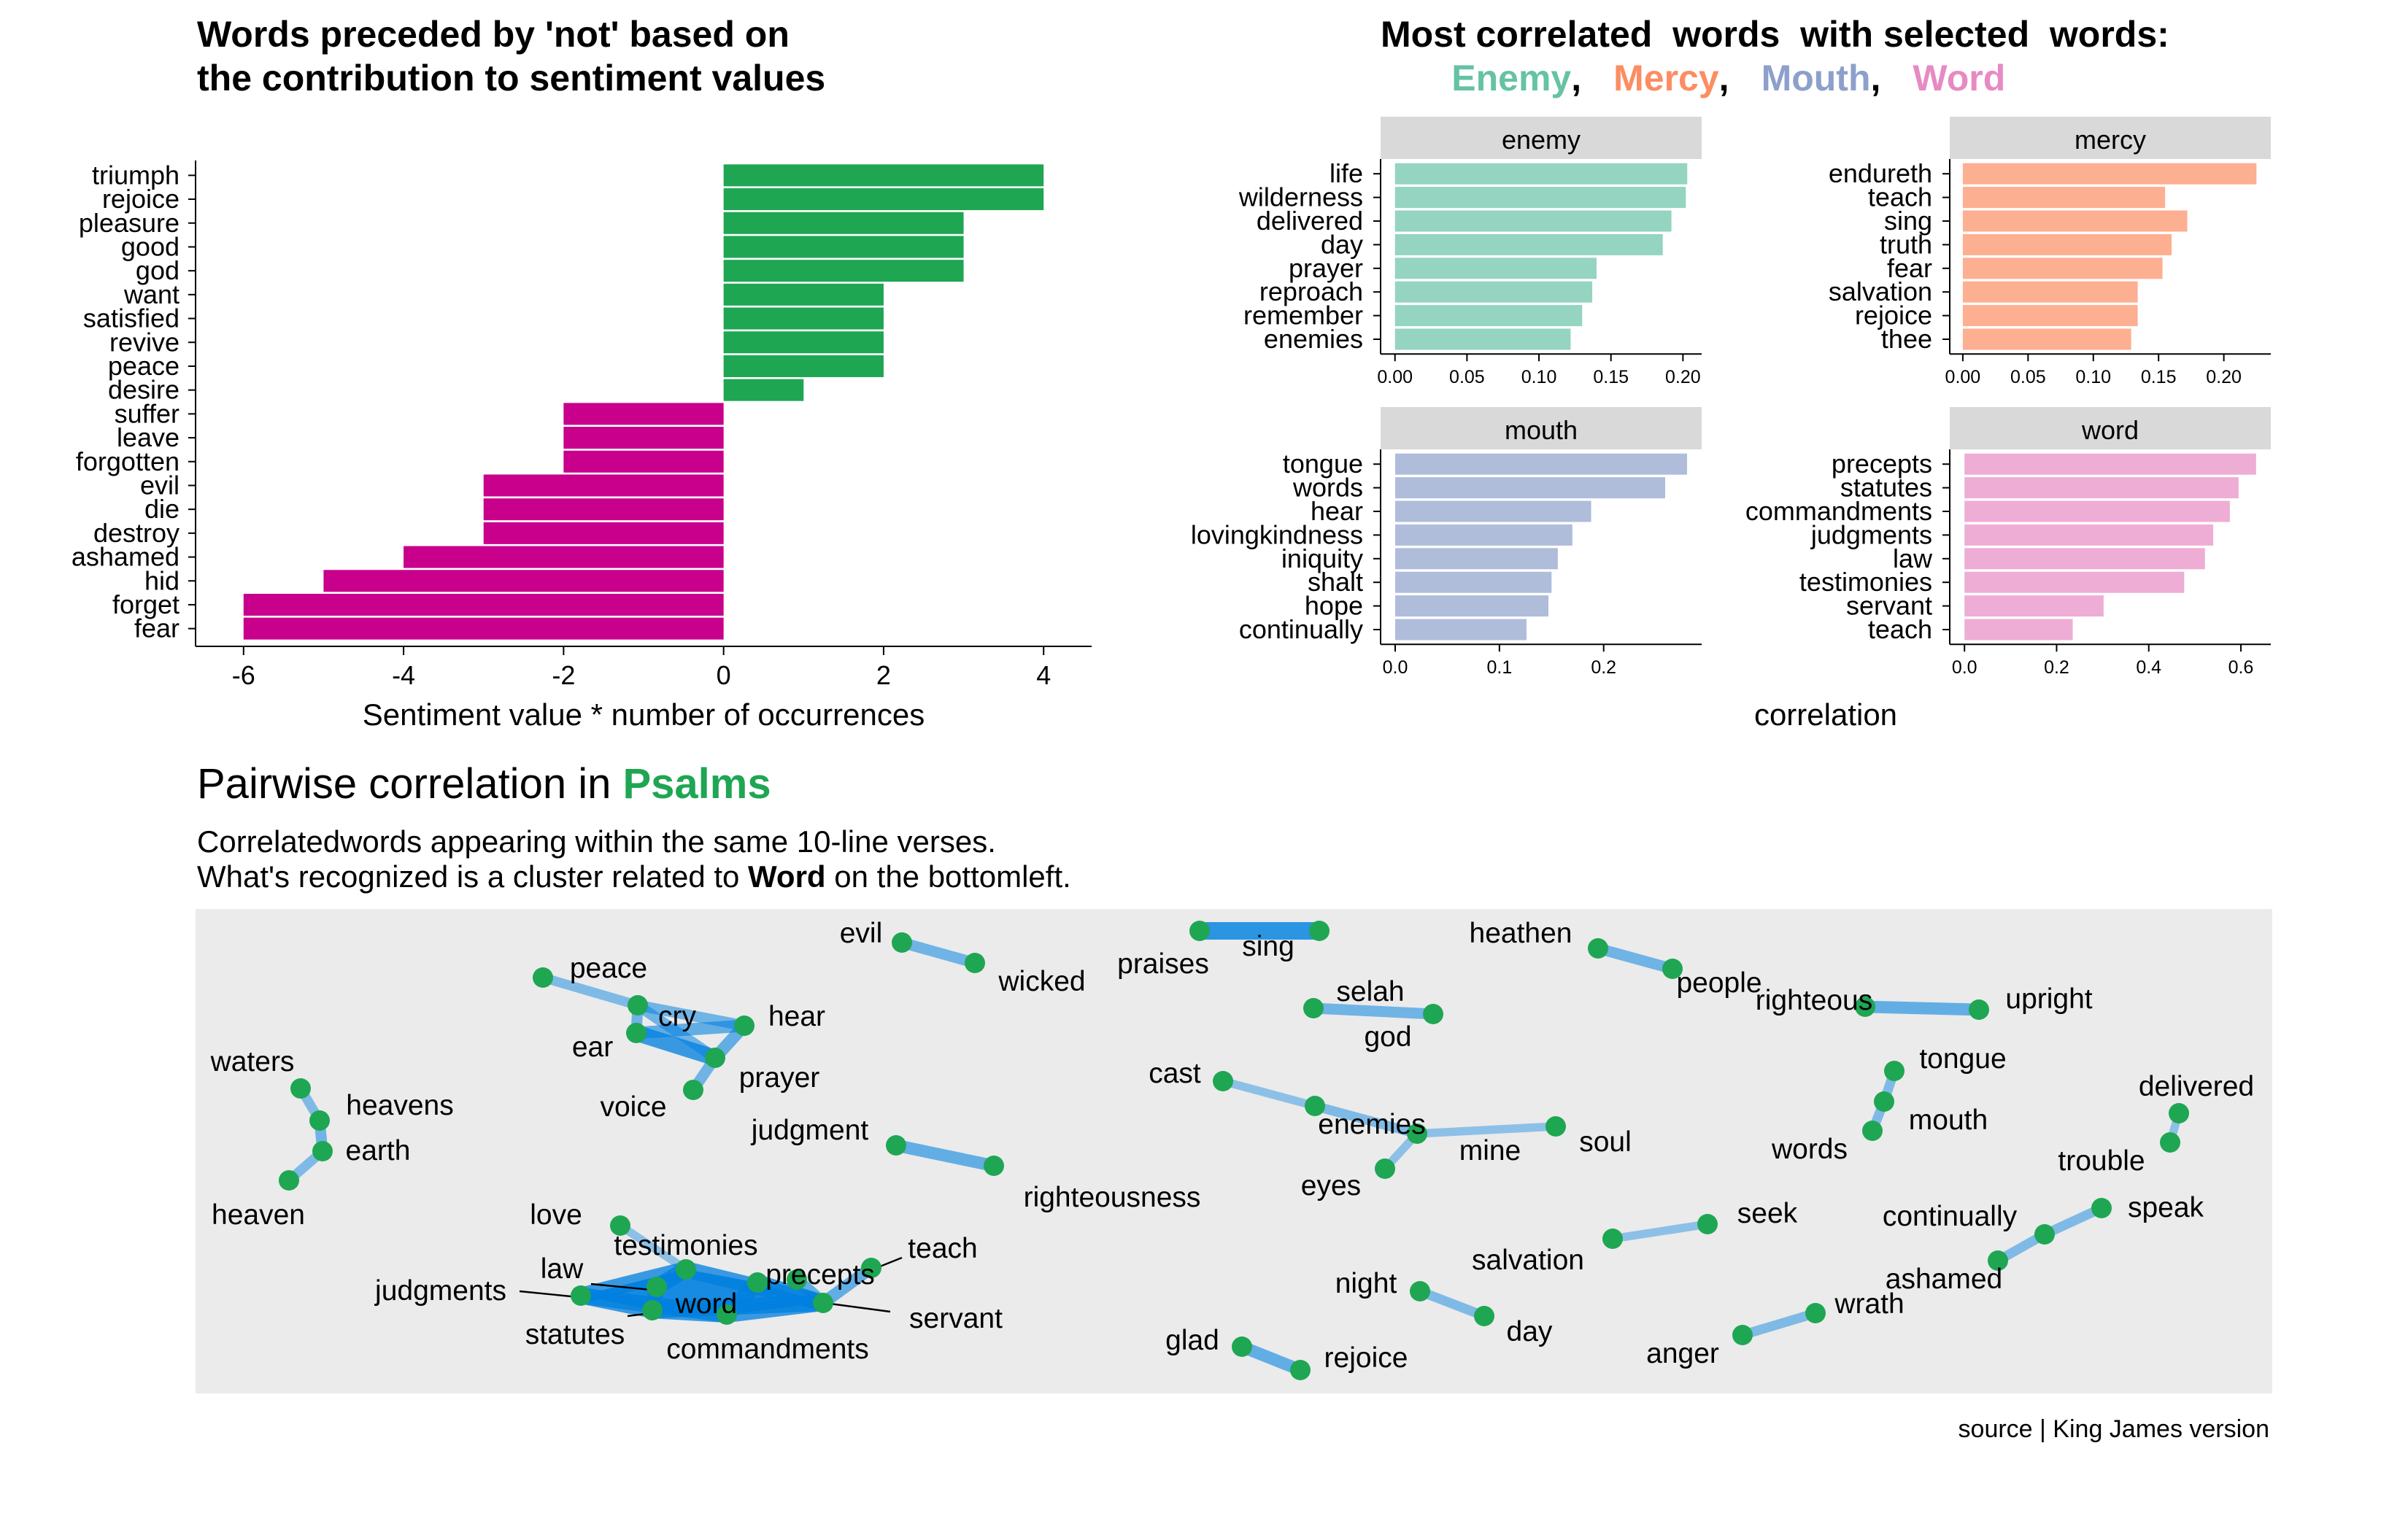  Describe the element at coordinates (1366, 1284) in the screenshot. I see `node-label-night: night` at that location.